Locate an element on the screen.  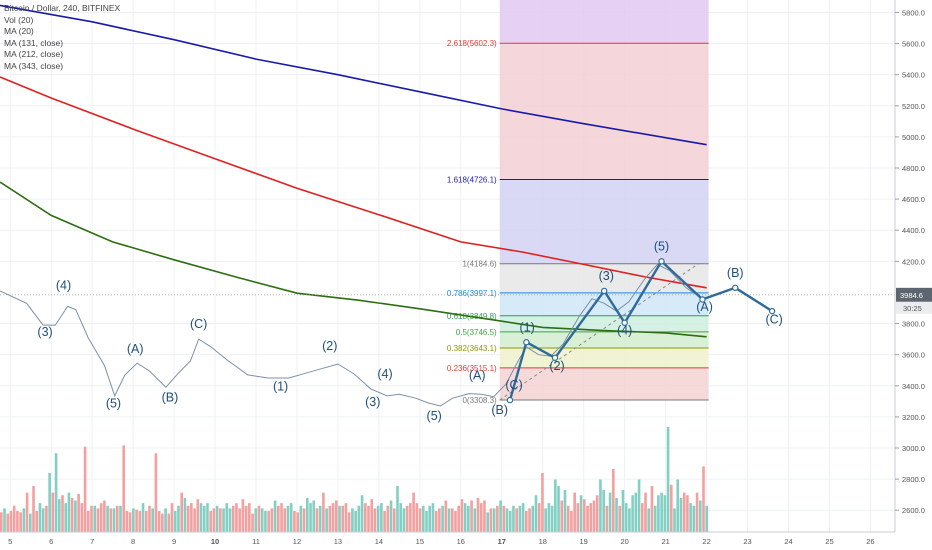
study-ma-20: MA (20) is located at coordinates (19, 31).